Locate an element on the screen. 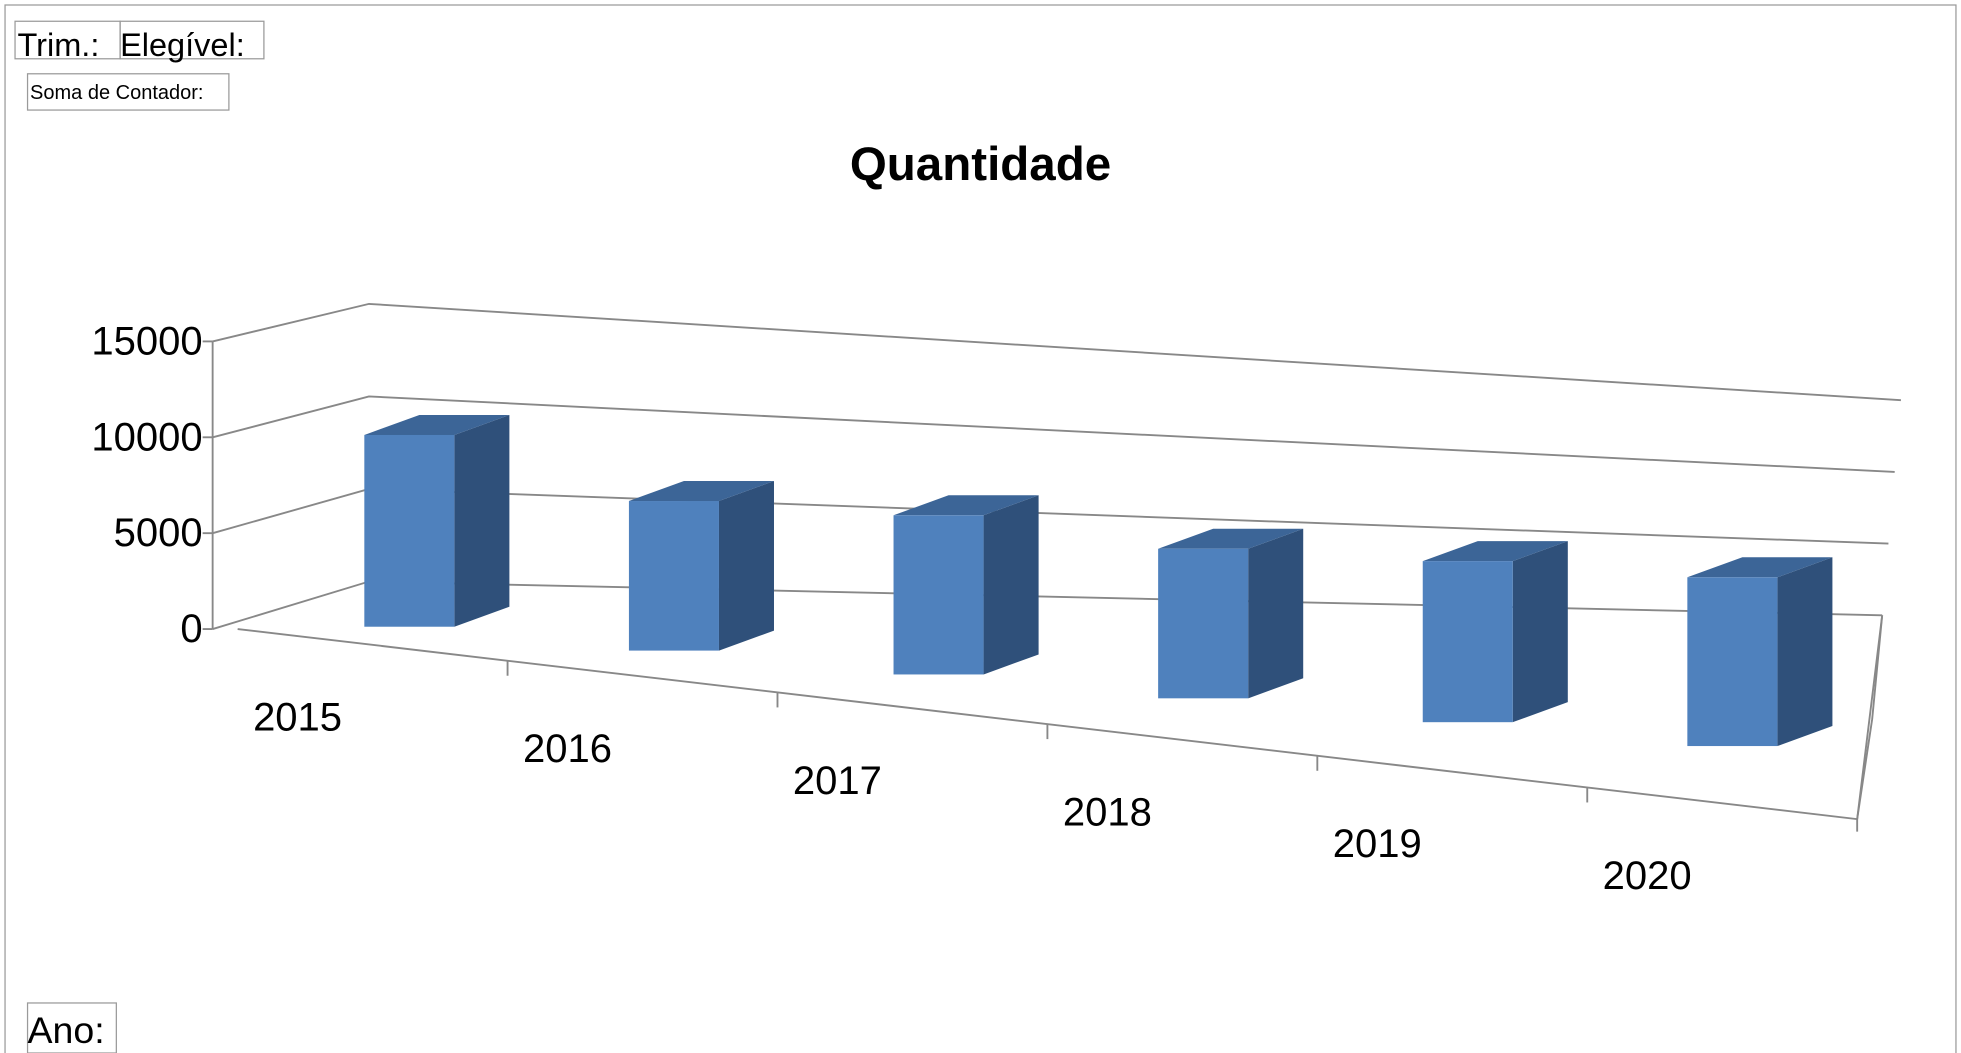 The image size is (1961, 1053). value-field: Soma de Contador: is located at coordinates (116, 93).